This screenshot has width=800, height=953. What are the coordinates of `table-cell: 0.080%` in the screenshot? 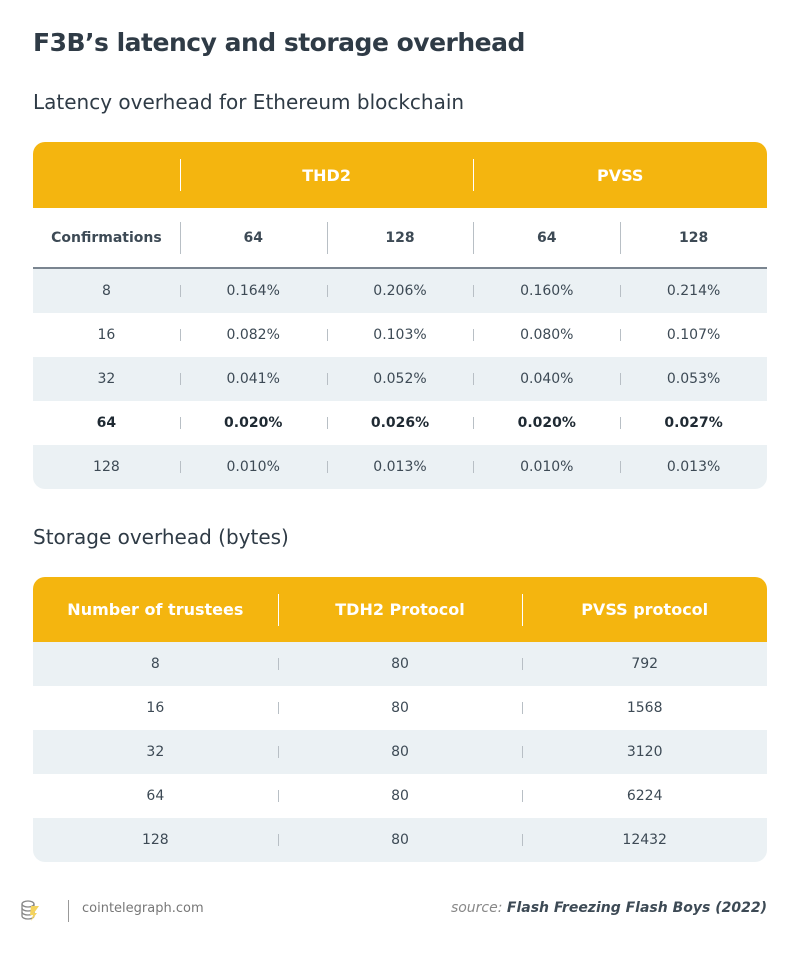 It's located at (546, 335).